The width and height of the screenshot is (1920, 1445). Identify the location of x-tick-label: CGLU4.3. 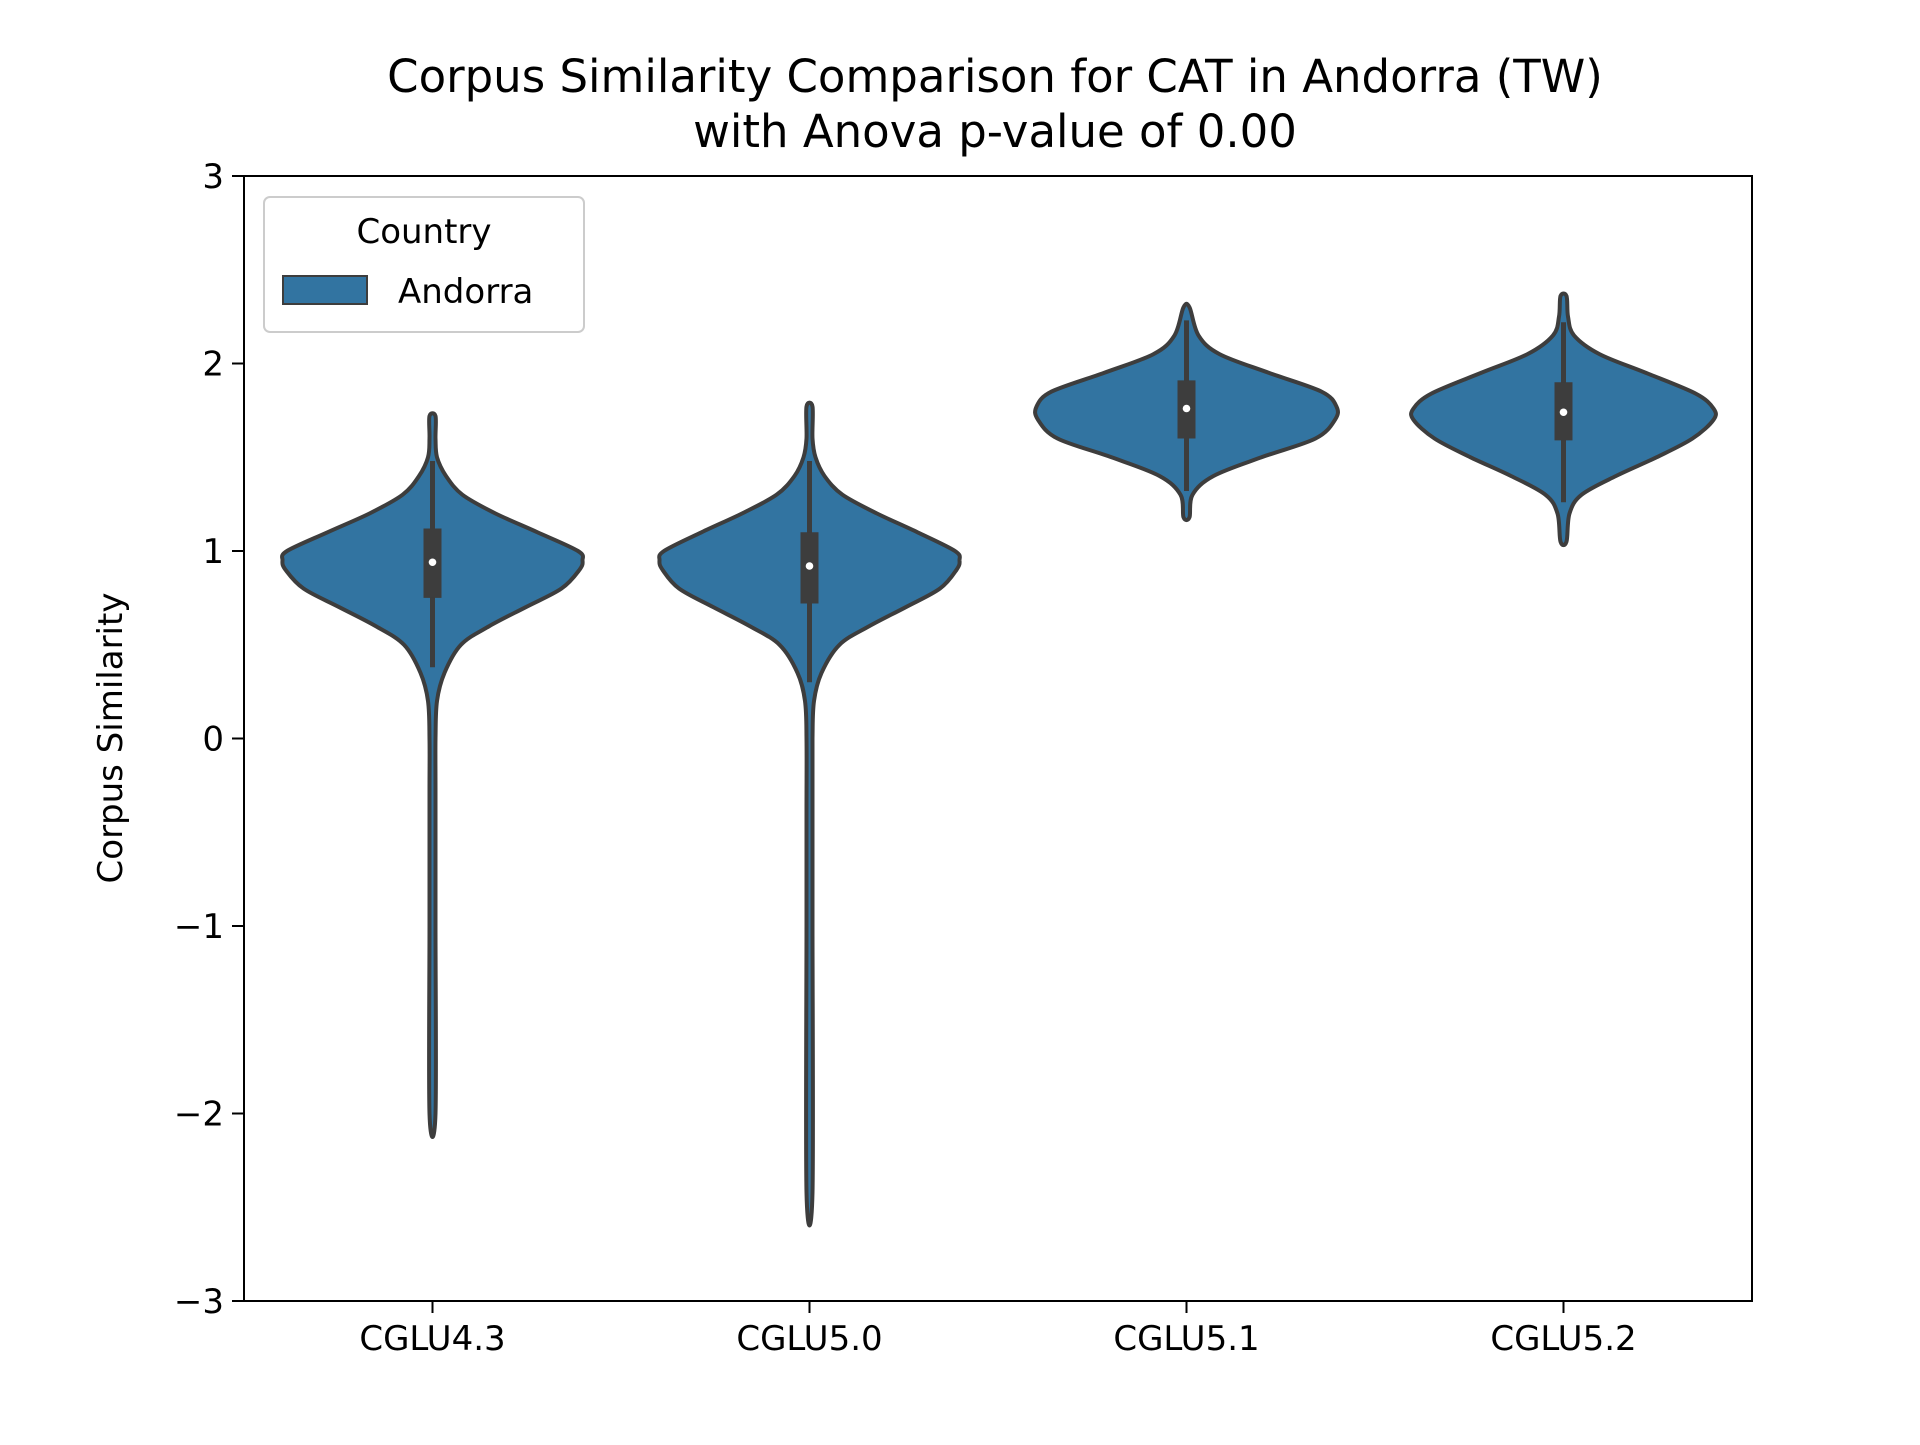
(432, 1339).